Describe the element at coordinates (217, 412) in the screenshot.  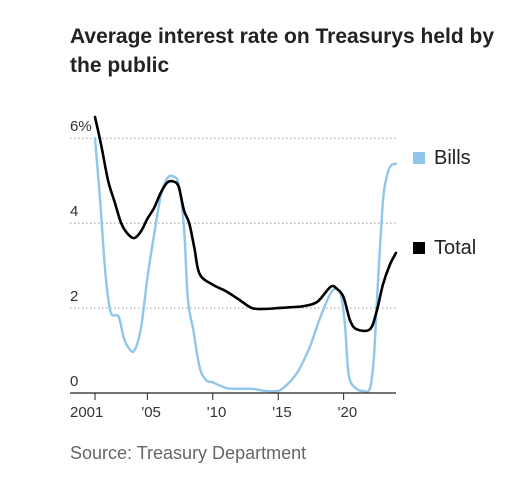
I see `x-tick-label: '10` at that location.